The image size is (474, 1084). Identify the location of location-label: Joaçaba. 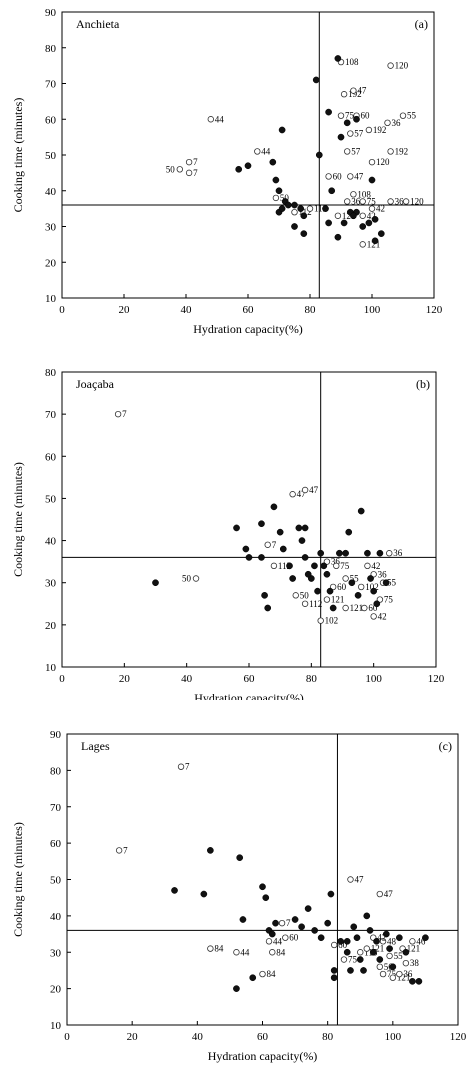
(95, 384).